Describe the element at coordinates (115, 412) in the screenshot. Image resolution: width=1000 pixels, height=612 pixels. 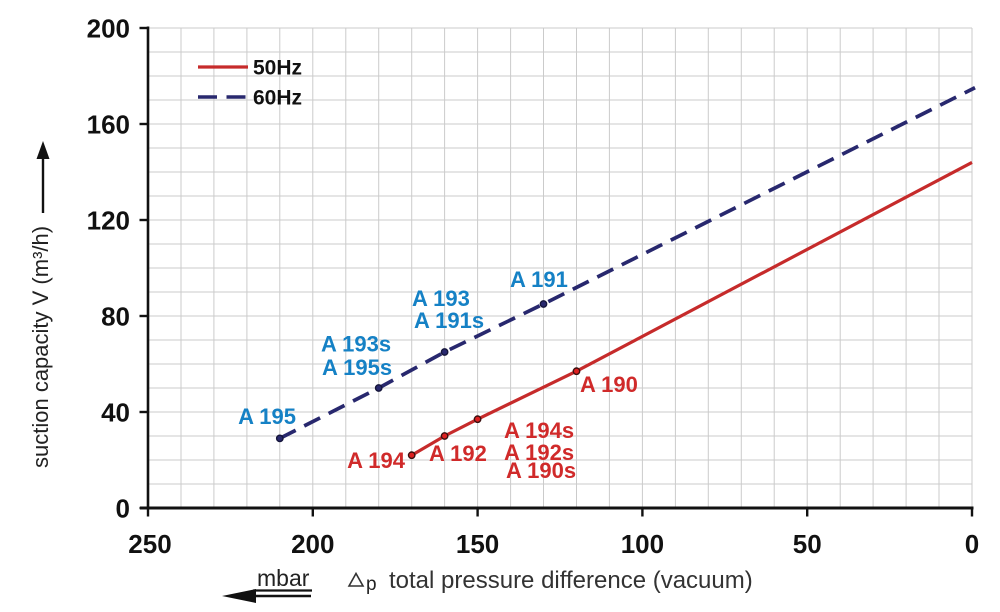
I see `svg-text: 40` at that location.